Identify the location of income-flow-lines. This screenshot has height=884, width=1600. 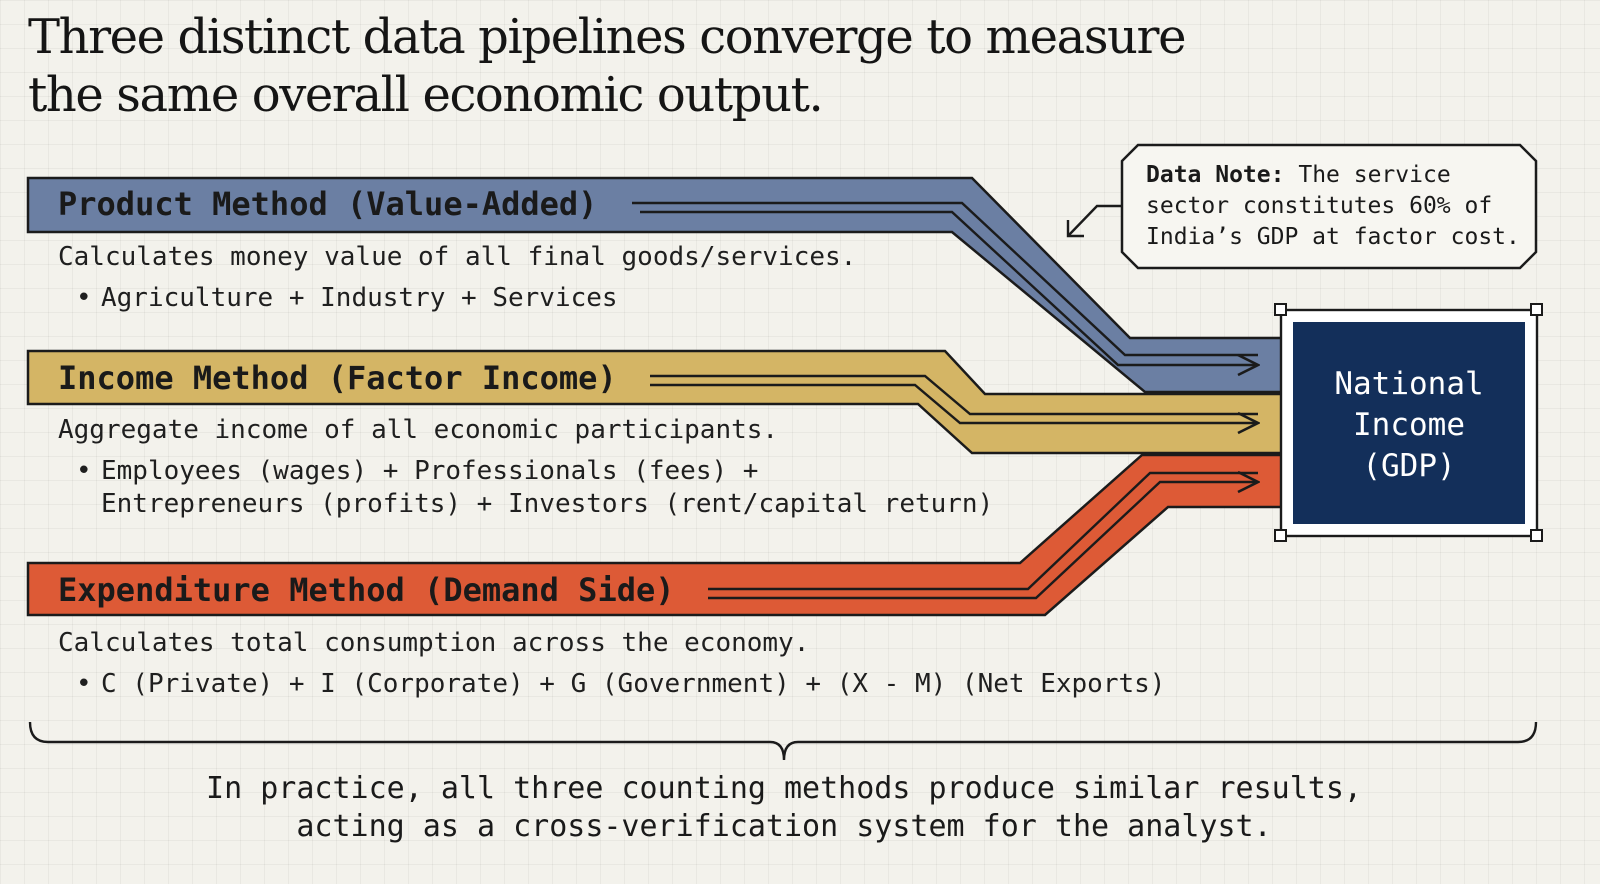
(954, 398).